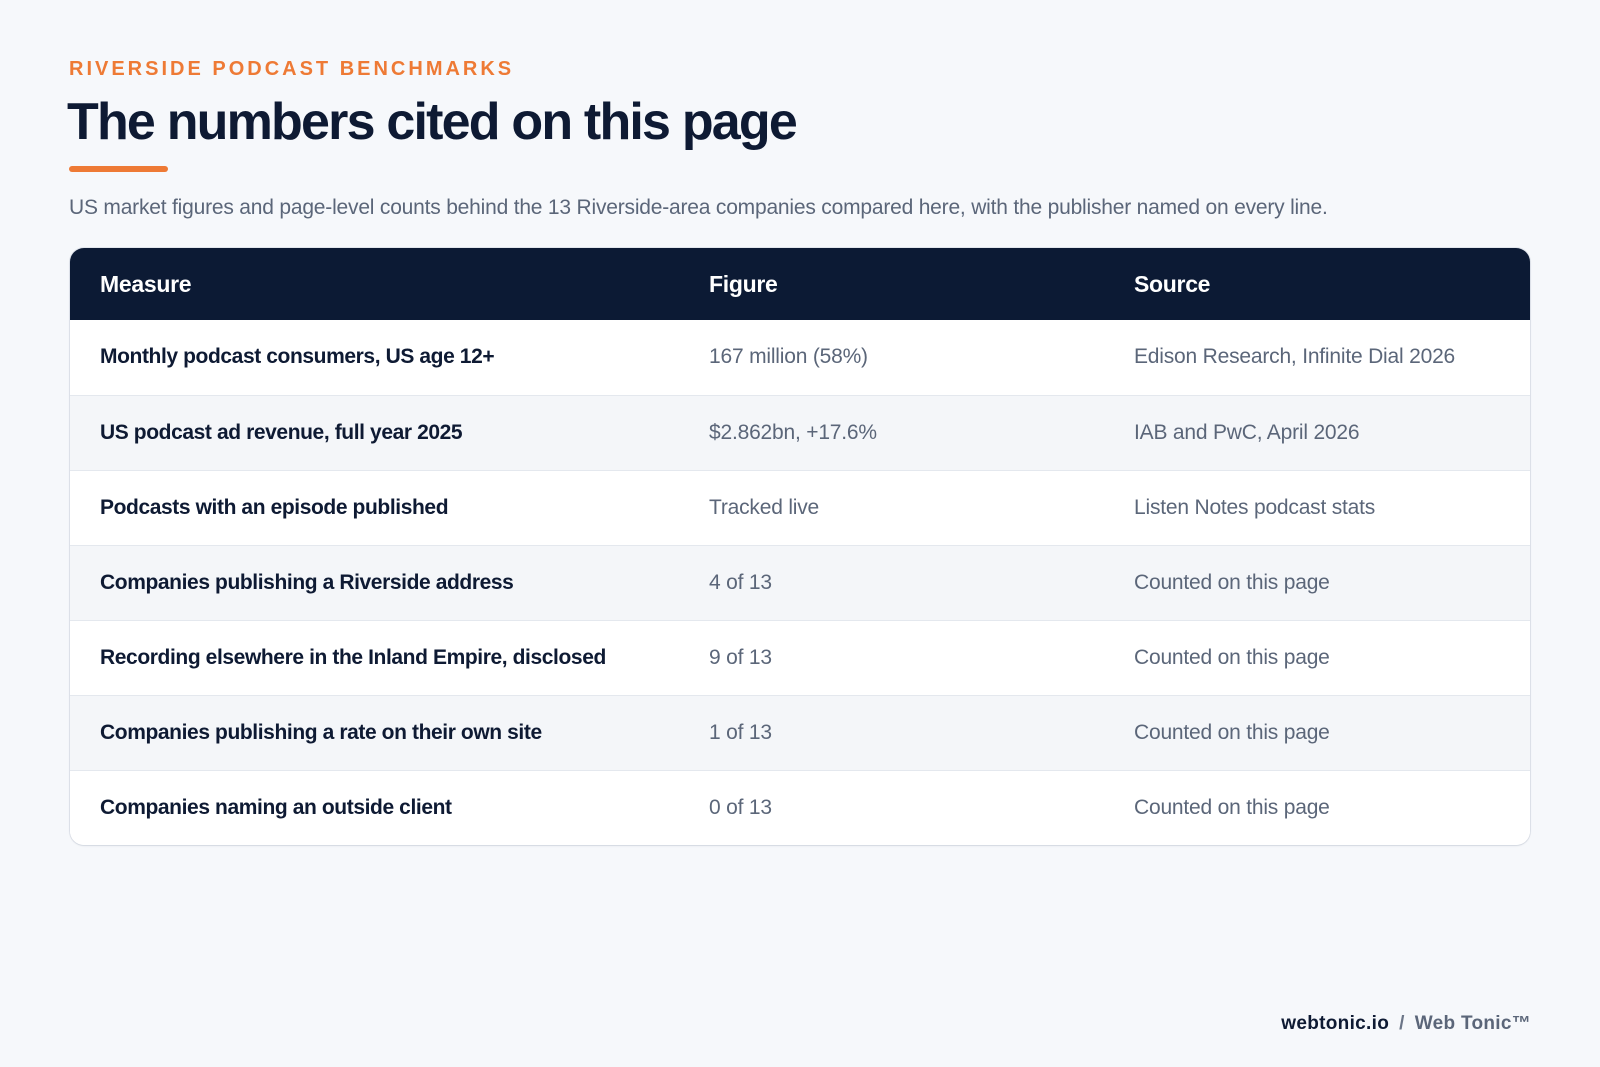 This screenshot has width=1600, height=1067. I want to click on measure-cell: Companies naming an outside client, so click(374, 807).